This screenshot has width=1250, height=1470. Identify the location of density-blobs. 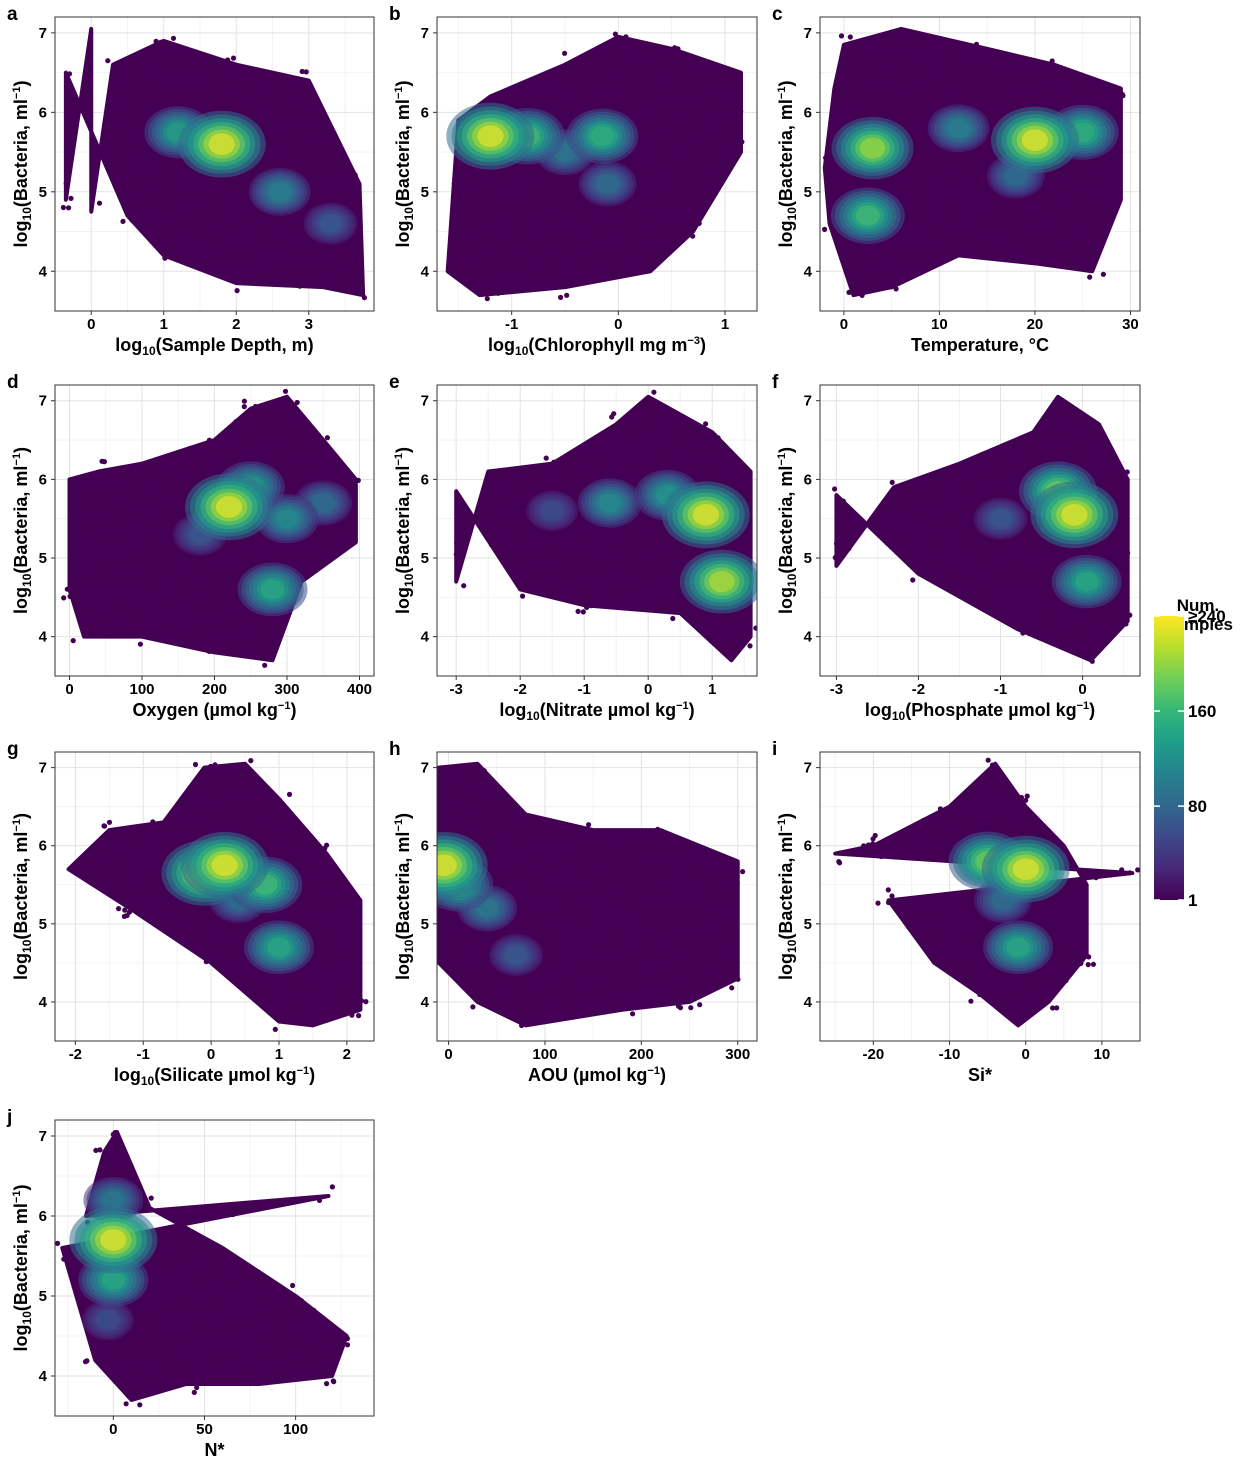
(1009, 903).